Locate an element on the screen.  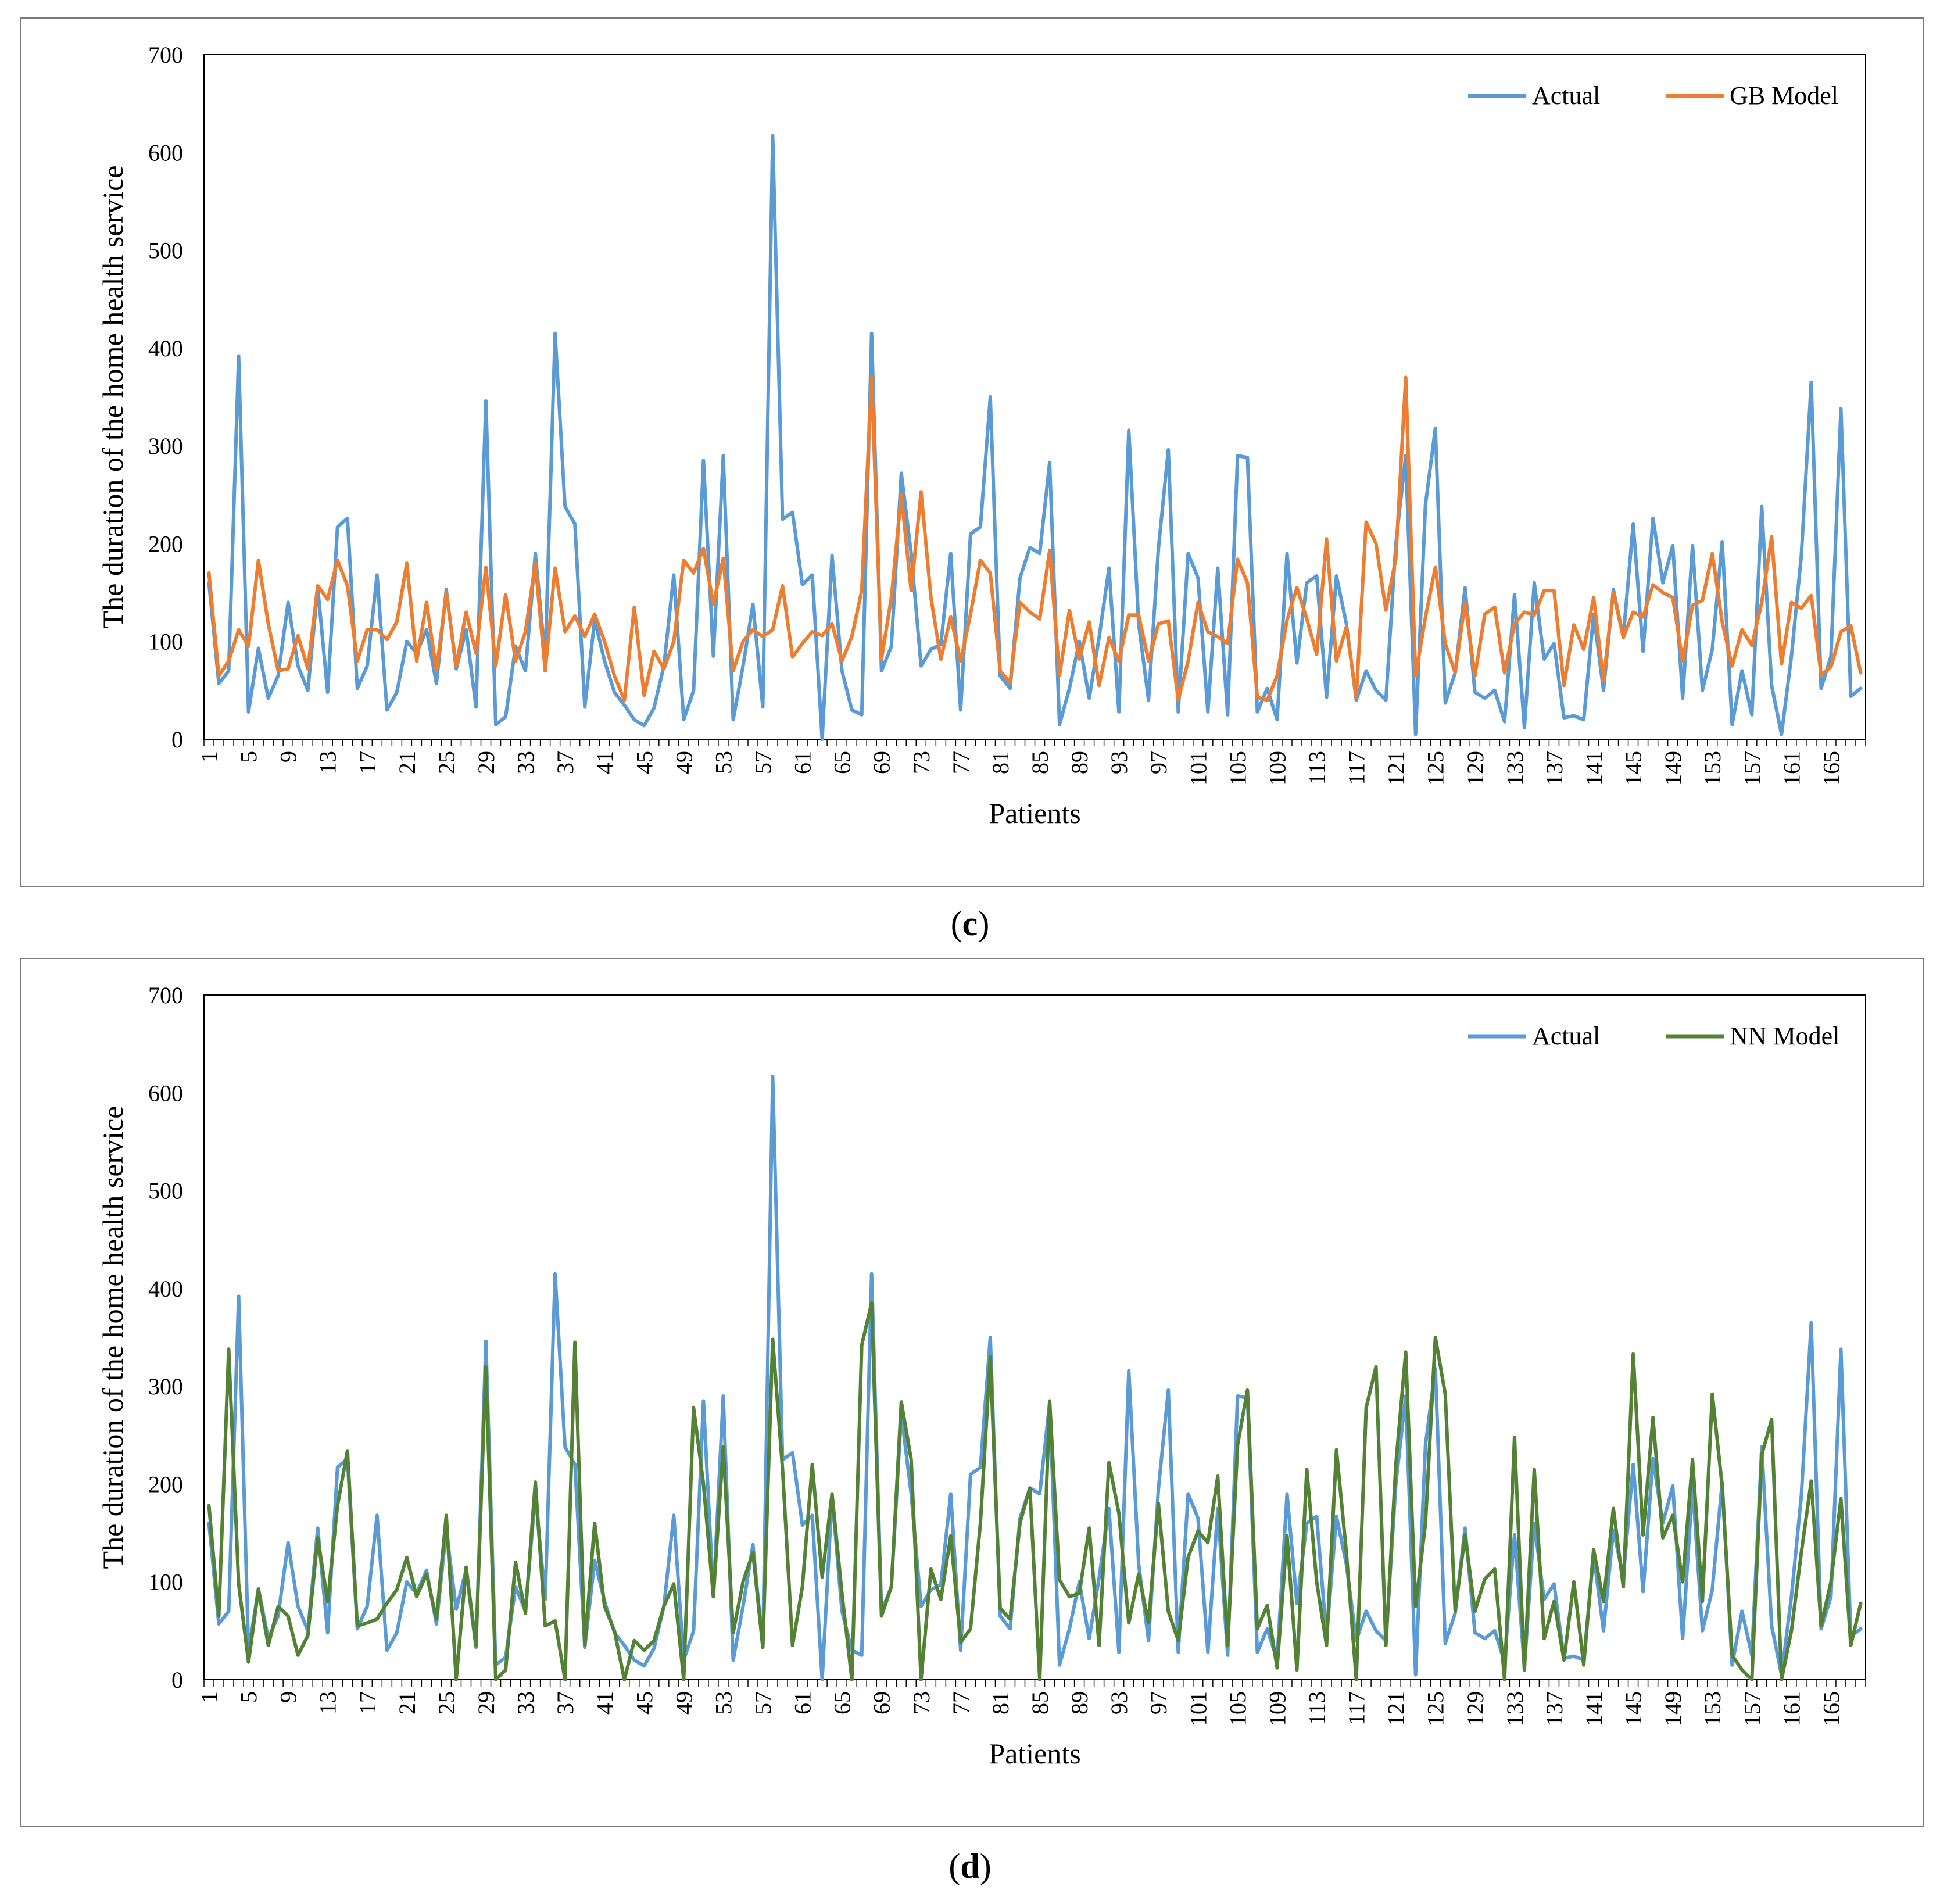
y-tick-label: 0 is located at coordinates (177, 739).